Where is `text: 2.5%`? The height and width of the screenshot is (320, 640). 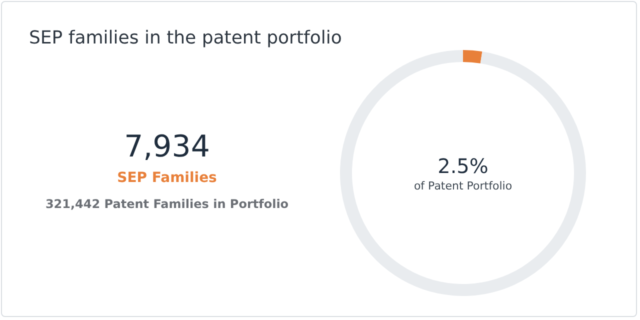
text: 2.5% is located at coordinates (463, 166).